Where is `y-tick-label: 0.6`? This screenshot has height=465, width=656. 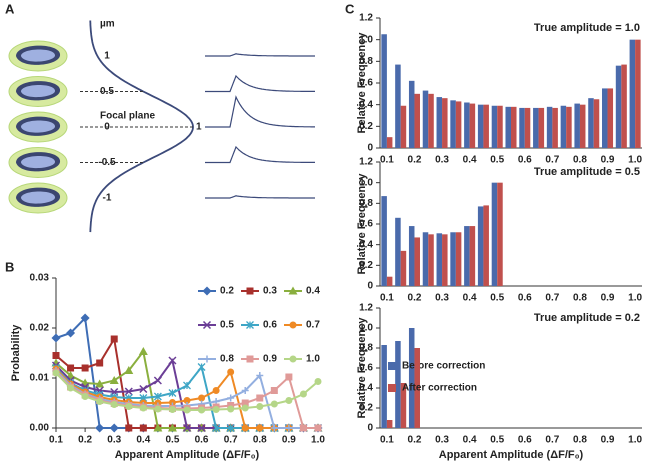
y-tick-label: 0.6 is located at coordinates (366, 368).